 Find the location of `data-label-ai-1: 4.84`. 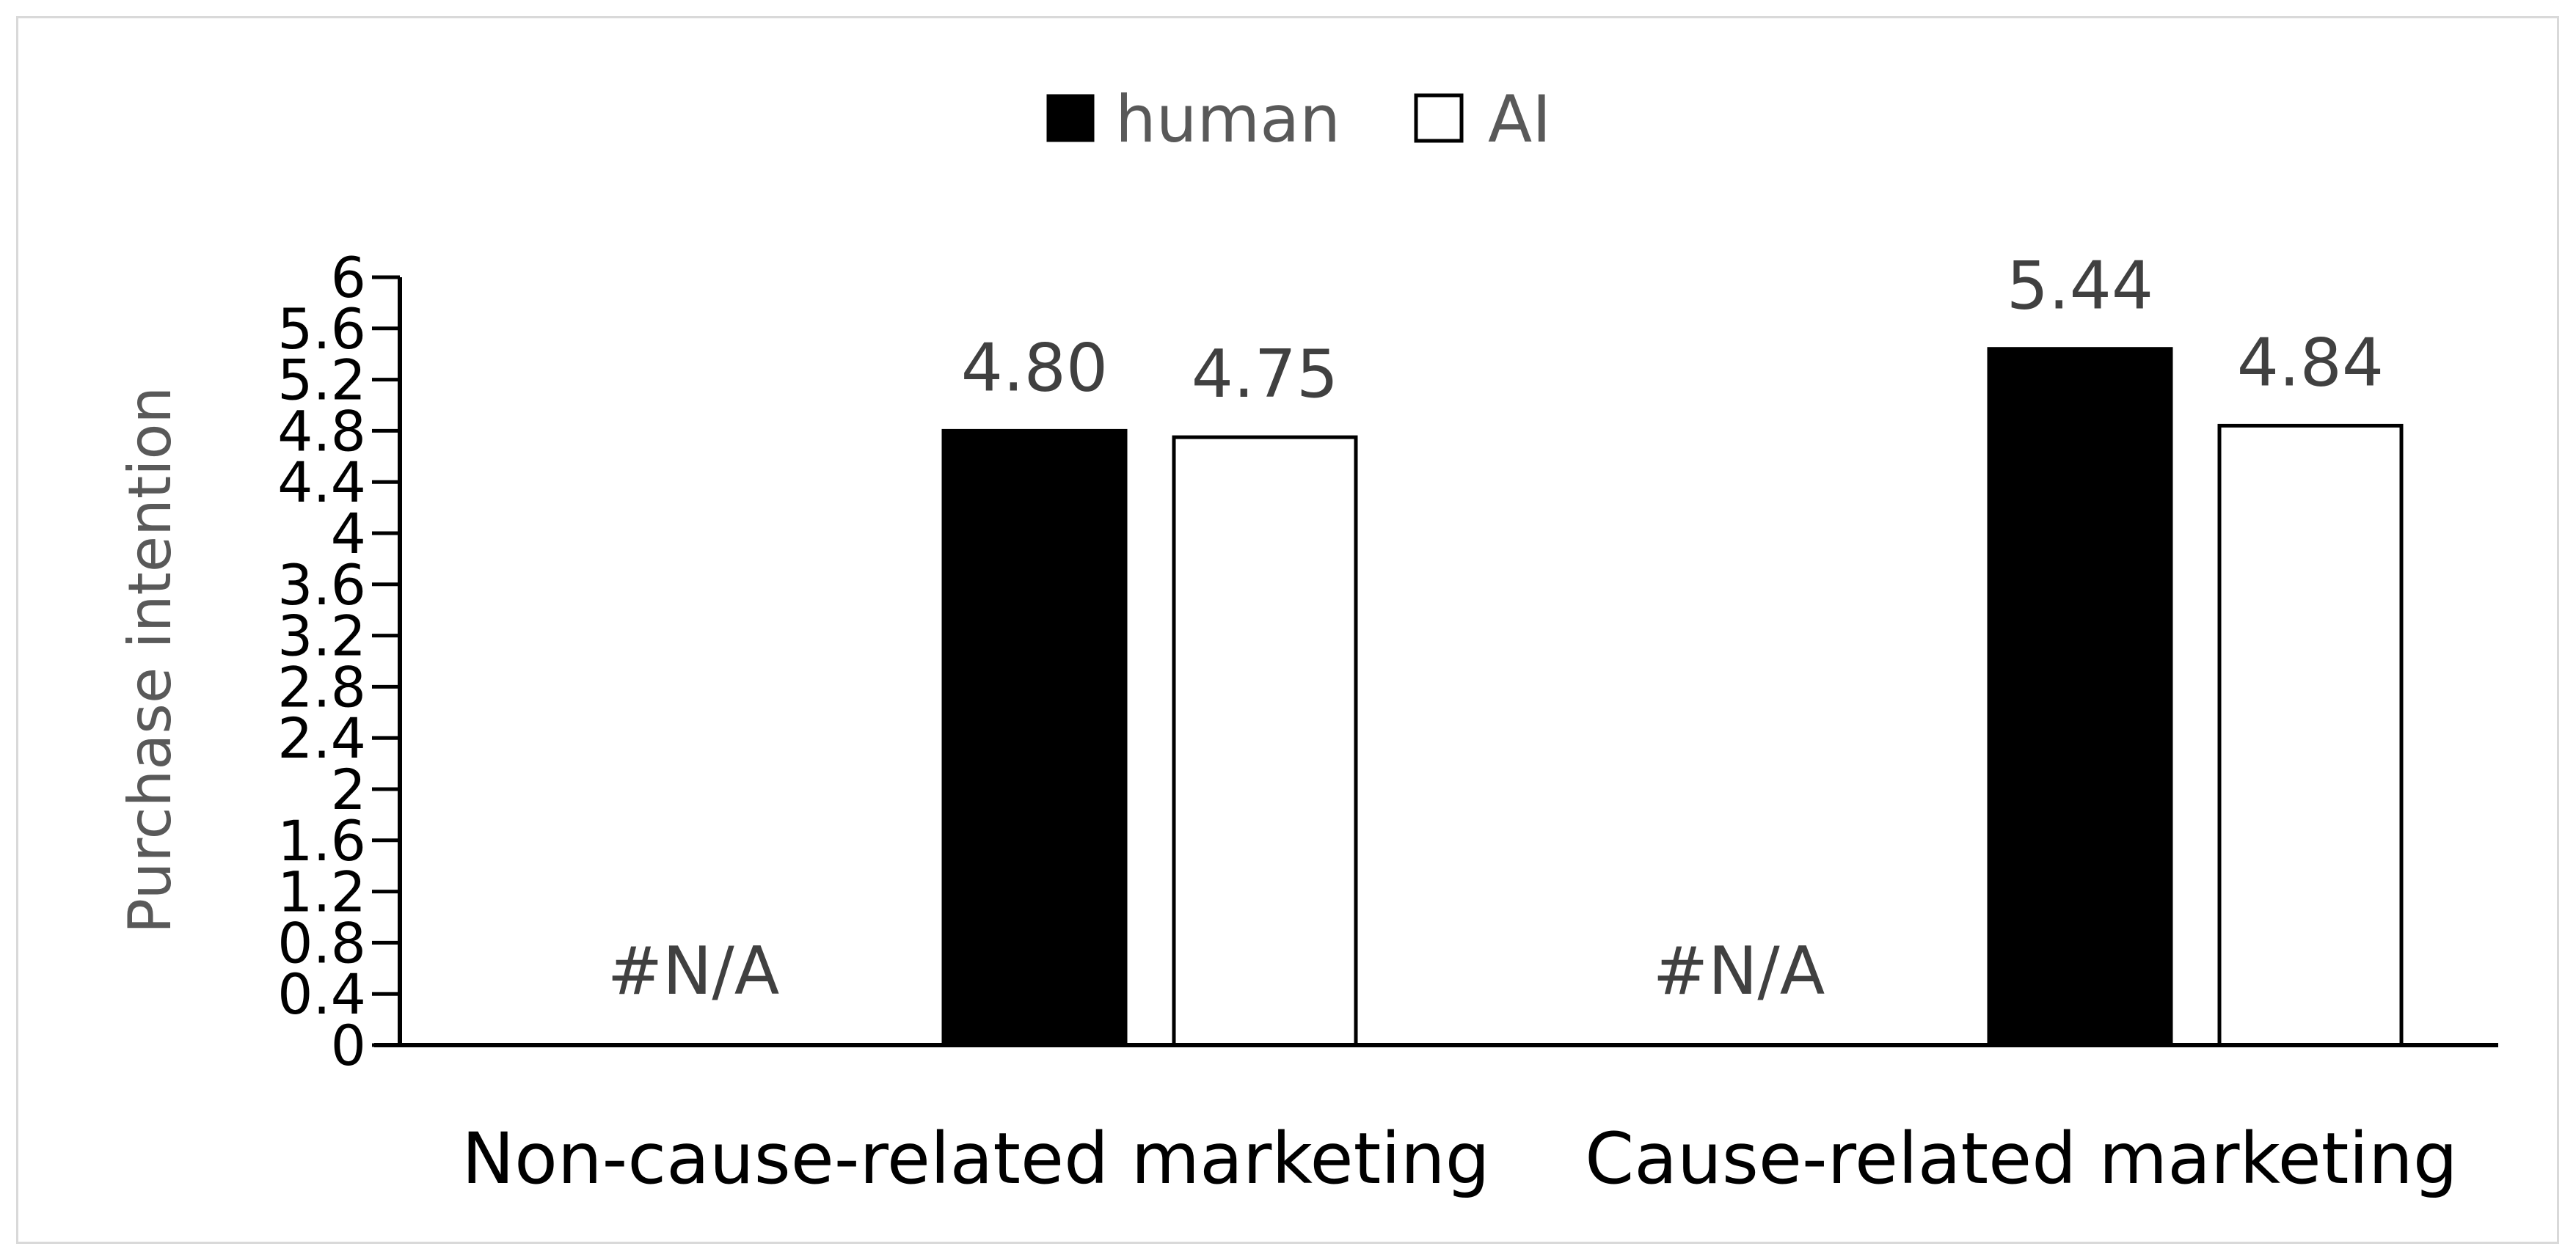

data-label-ai-1: 4.84 is located at coordinates (2310, 362).